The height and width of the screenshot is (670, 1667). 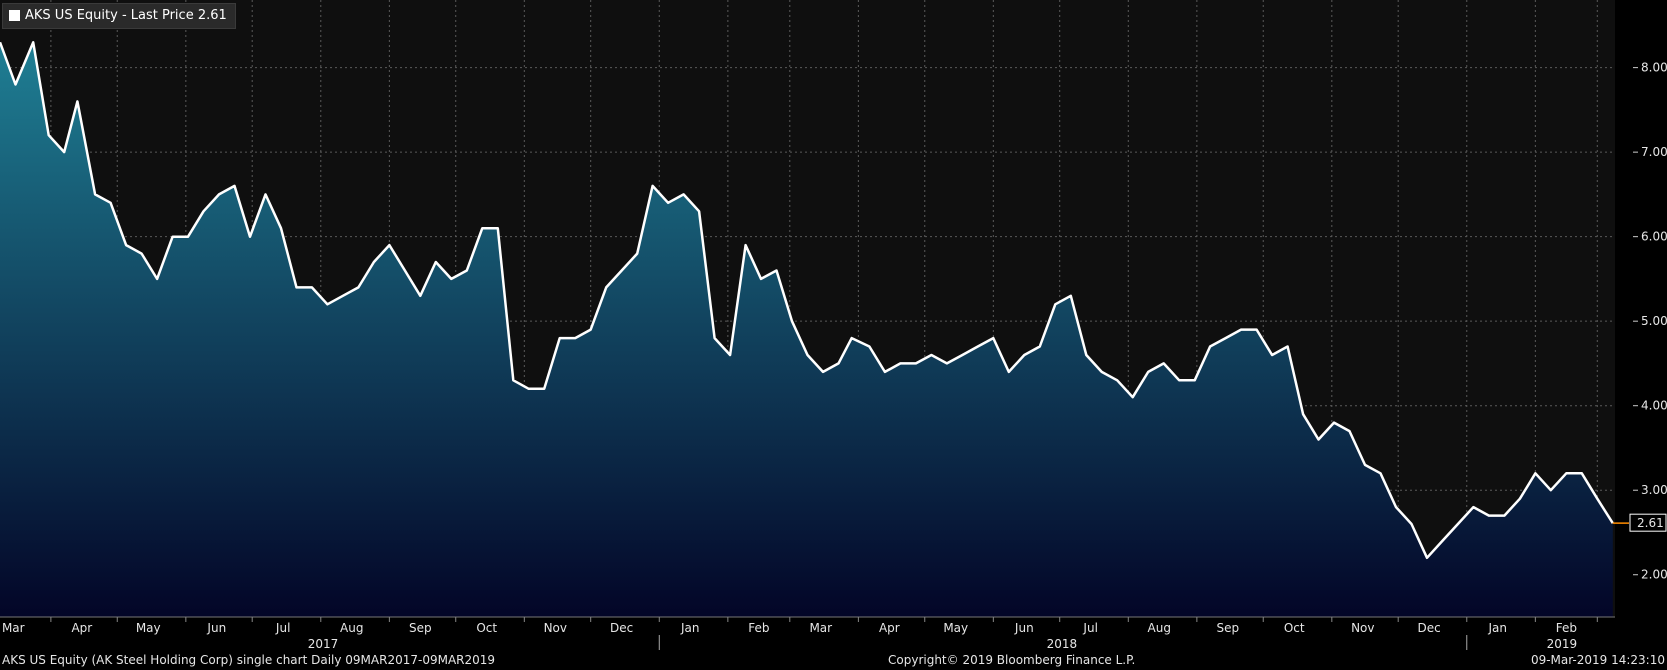 What do you see at coordinates (1654, 68) in the screenshot?
I see `y-tick-label: 8.00` at bounding box center [1654, 68].